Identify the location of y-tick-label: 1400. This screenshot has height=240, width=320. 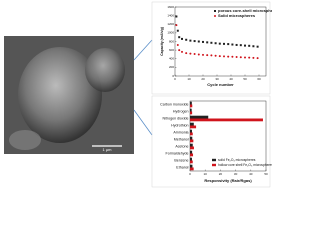
(170, 15).